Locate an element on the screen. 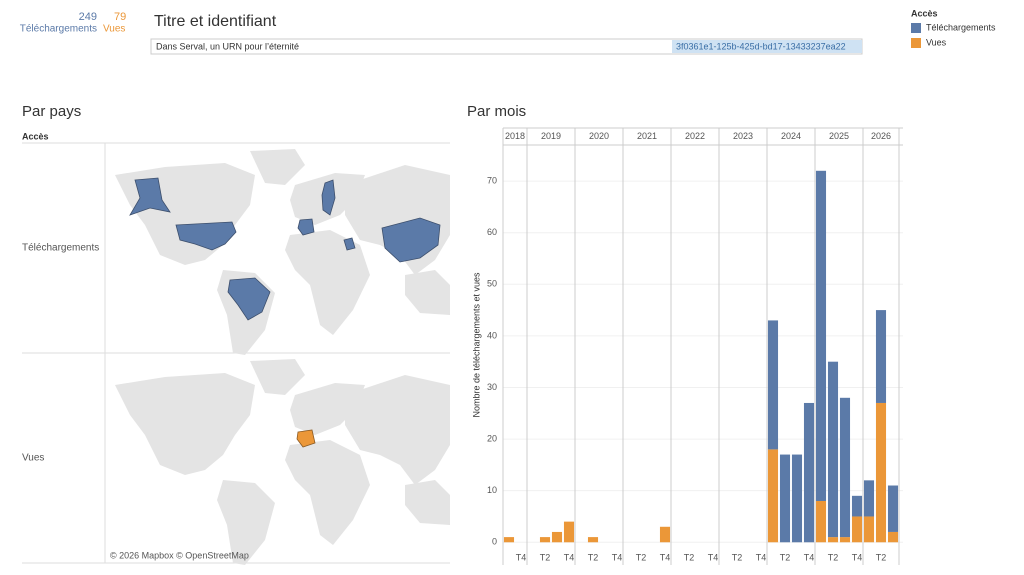 This screenshot has height=575, width=1024. section-title: Par pays is located at coordinates (51, 111).